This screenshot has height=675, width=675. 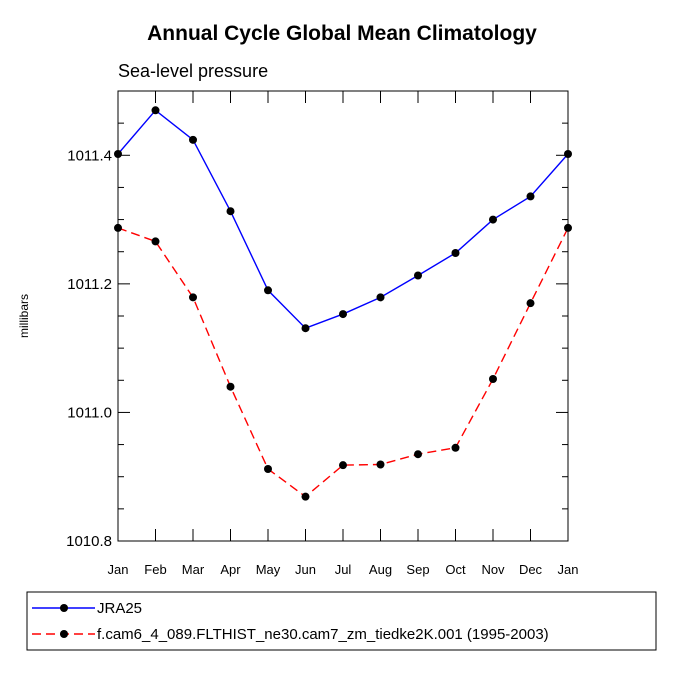 I want to click on chart-title: Annual Cycle Global Mean Climatology, so click(x=342, y=33).